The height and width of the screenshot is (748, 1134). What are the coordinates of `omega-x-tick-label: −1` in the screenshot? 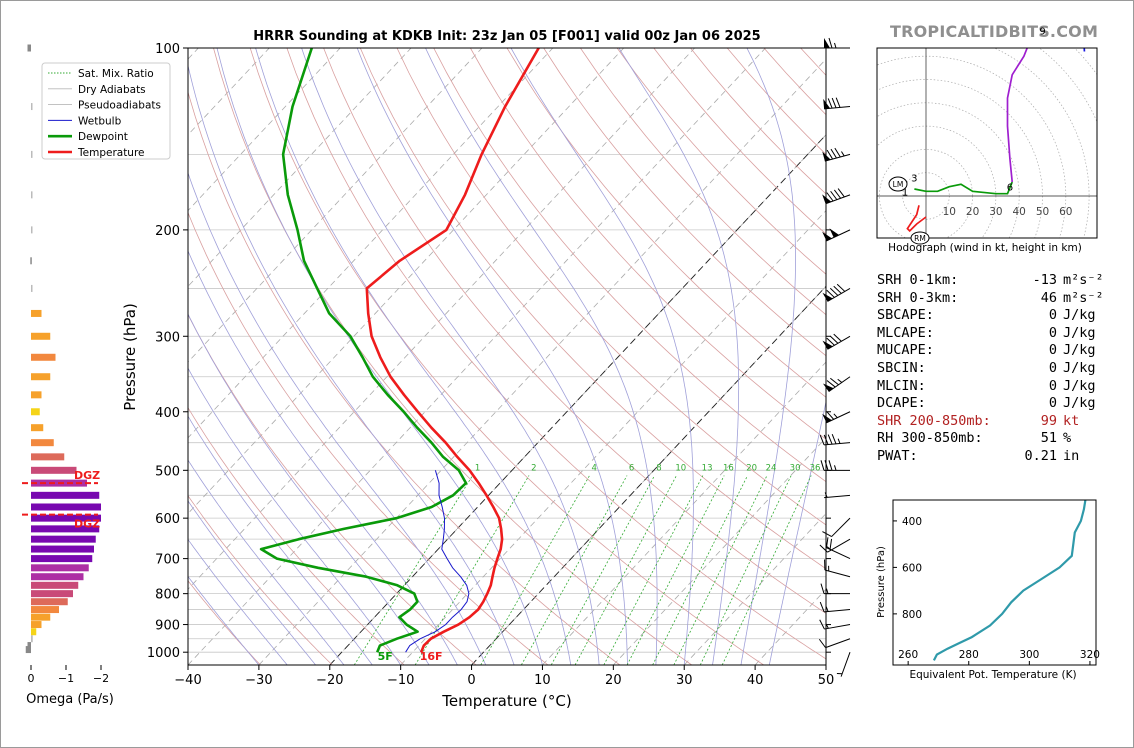 It's located at (66, 678).